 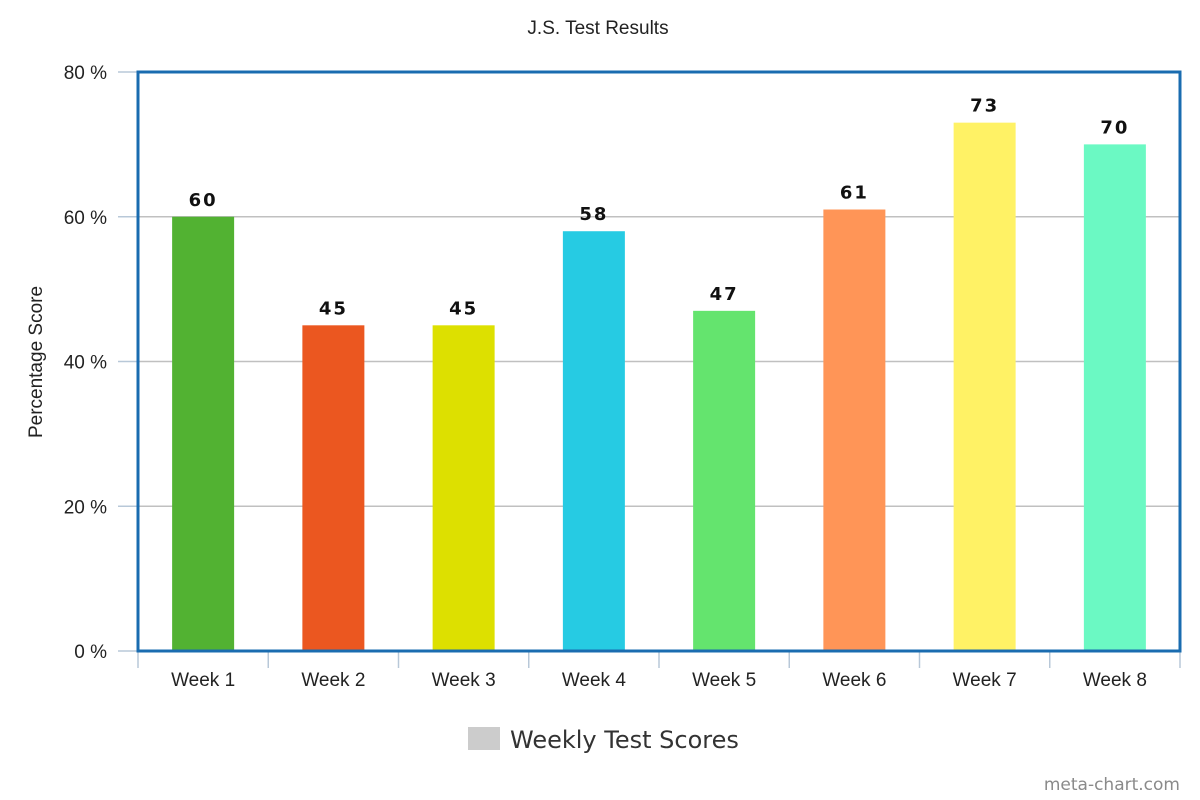 I want to click on y-tick-label: 80 %, so click(x=85, y=73).